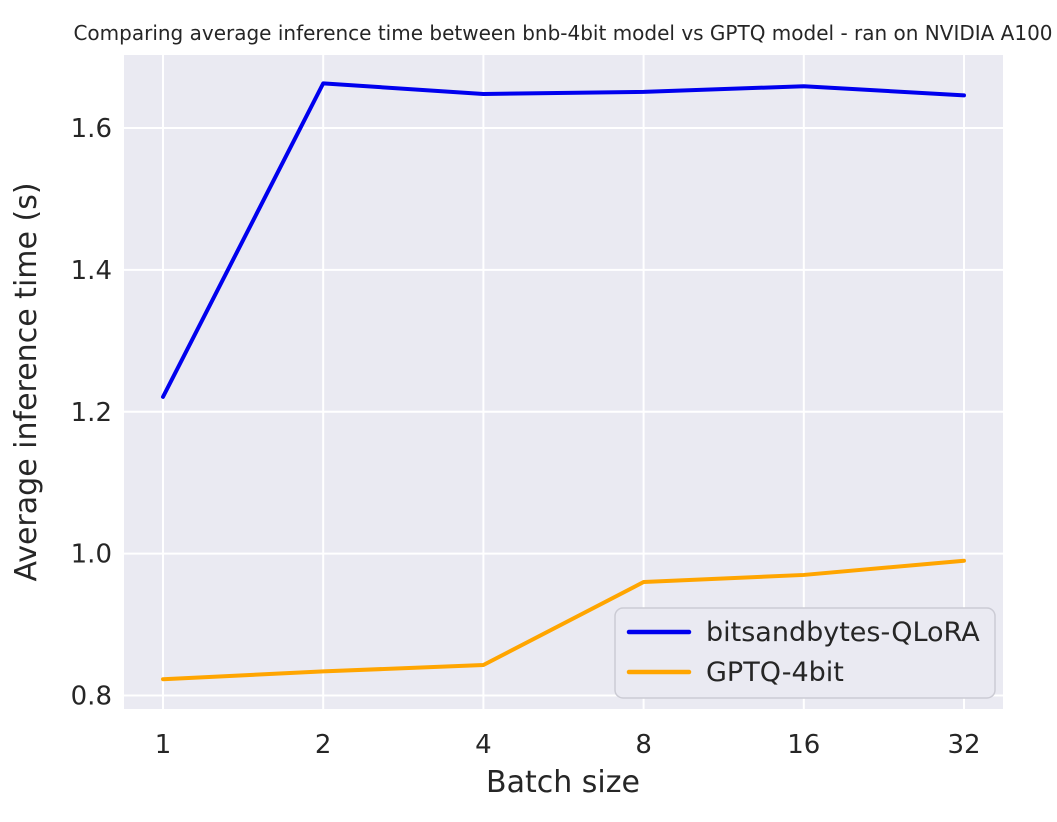  What do you see at coordinates (643, 745) in the screenshot?
I see `x-tick-label: 8` at bounding box center [643, 745].